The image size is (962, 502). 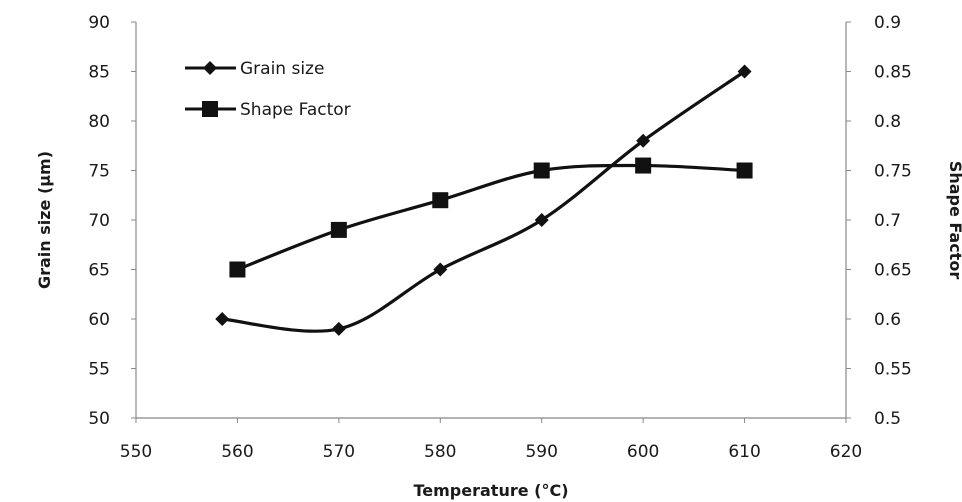 What do you see at coordinates (893, 73) in the screenshot?
I see `y2-tick-label: 0.85` at bounding box center [893, 73].